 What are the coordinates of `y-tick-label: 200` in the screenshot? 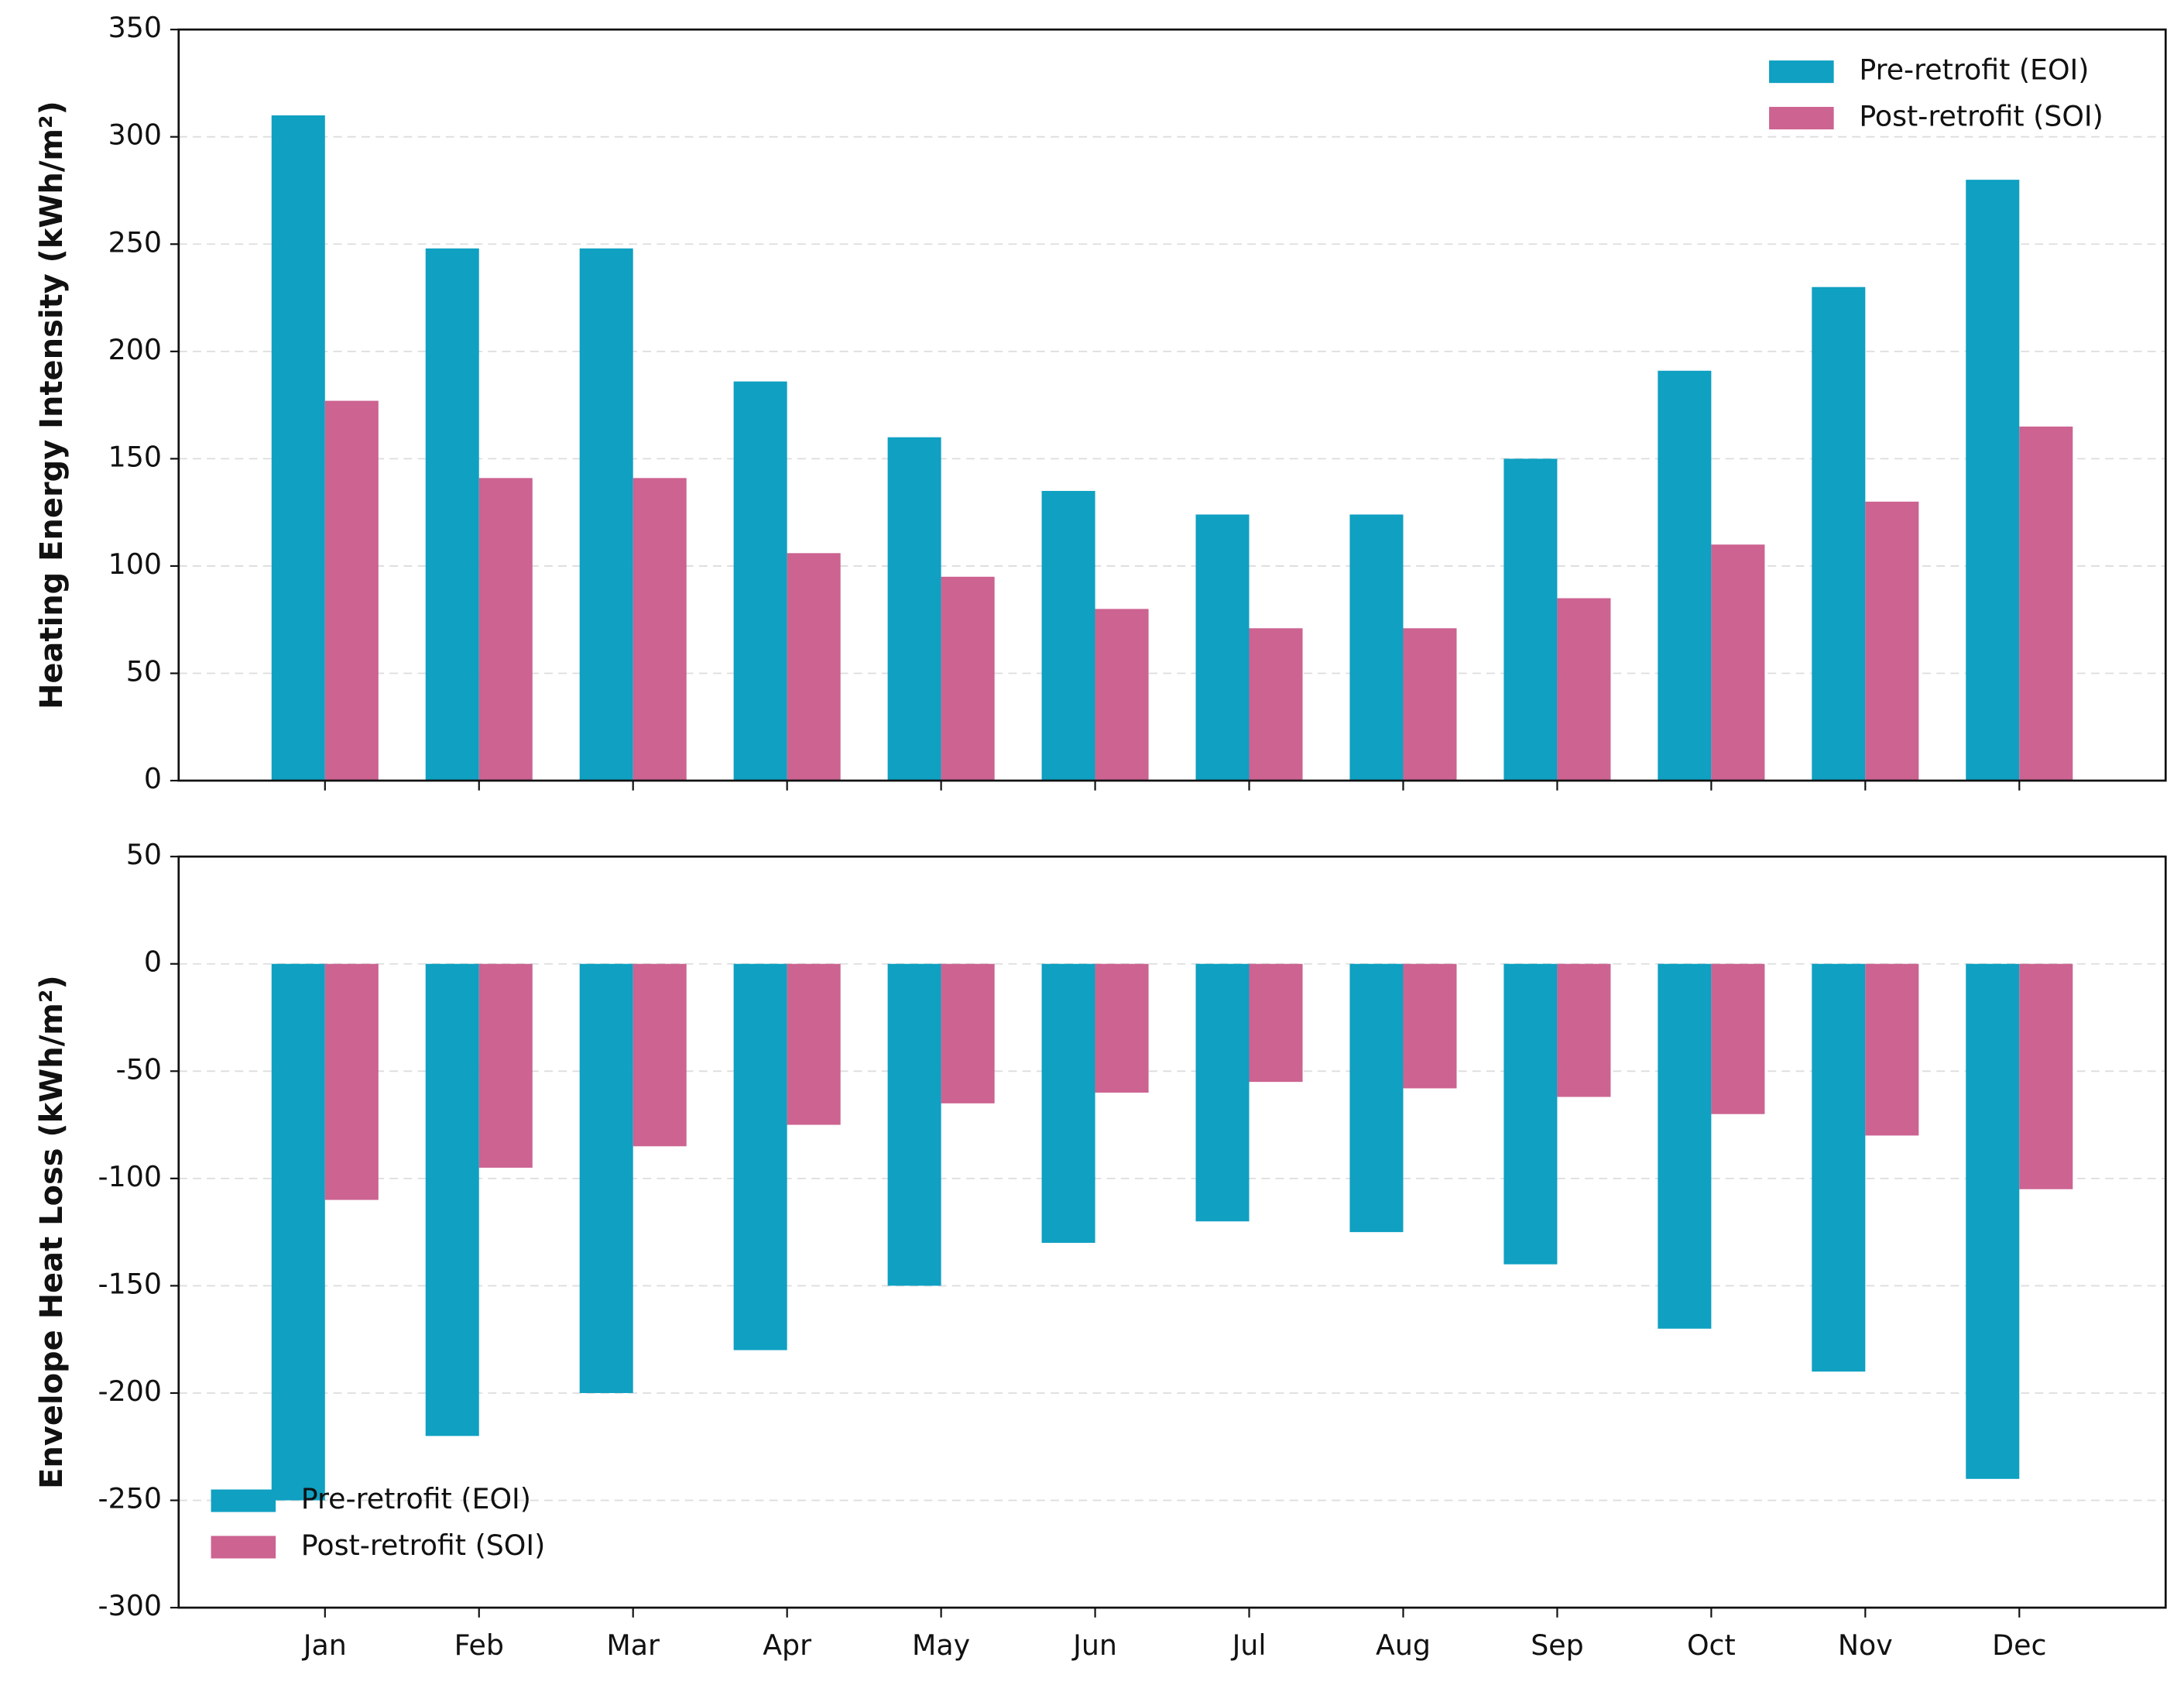 It's located at (135, 350).